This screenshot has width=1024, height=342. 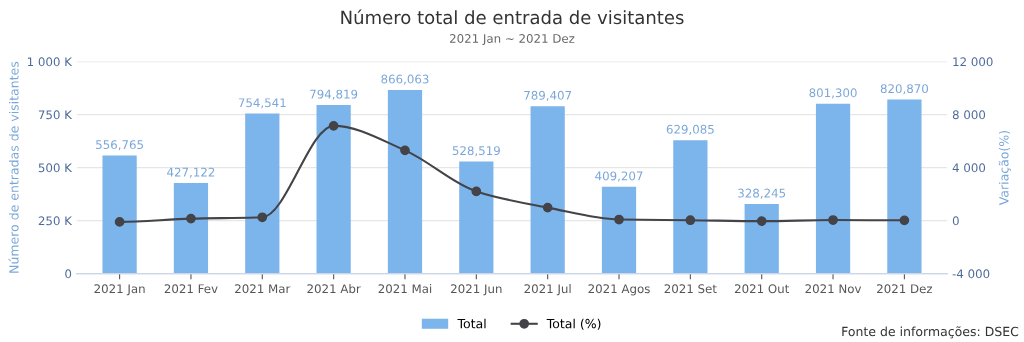 What do you see at coordinates (476, 290) in the screenshot?
I see `x-tick-label: 2021 Jun` at bounding box center [476, 290].